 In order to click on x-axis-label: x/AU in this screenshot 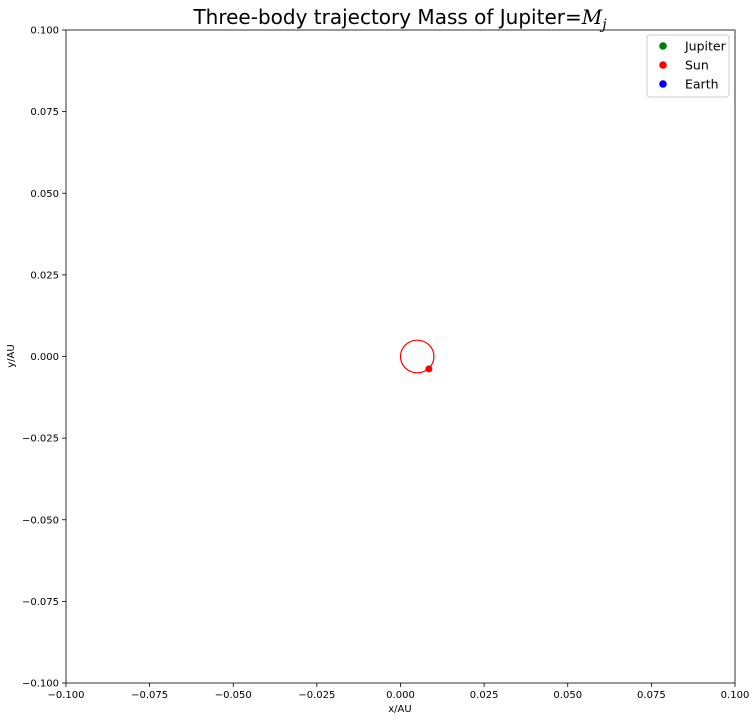, I will do `click(399, 709)`.